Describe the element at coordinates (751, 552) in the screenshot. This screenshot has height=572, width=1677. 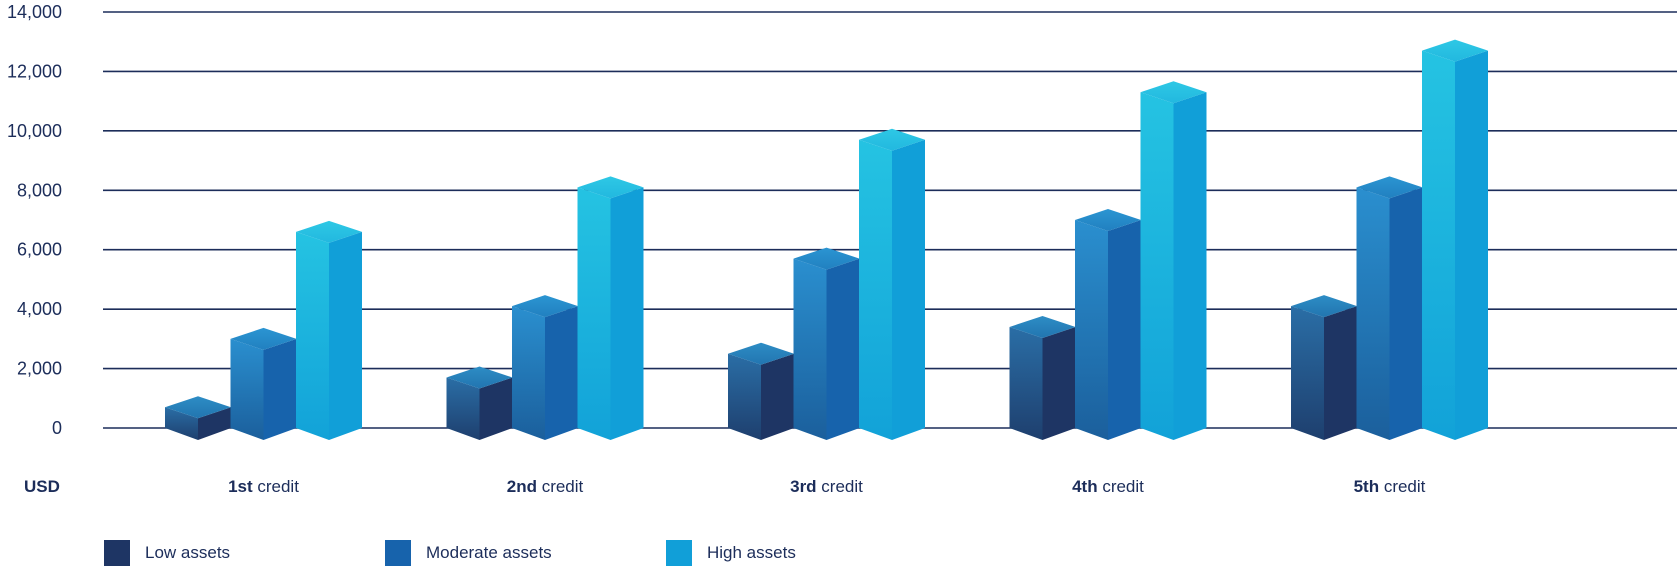
I see `legend-label-high-assets: High assets` at that location.